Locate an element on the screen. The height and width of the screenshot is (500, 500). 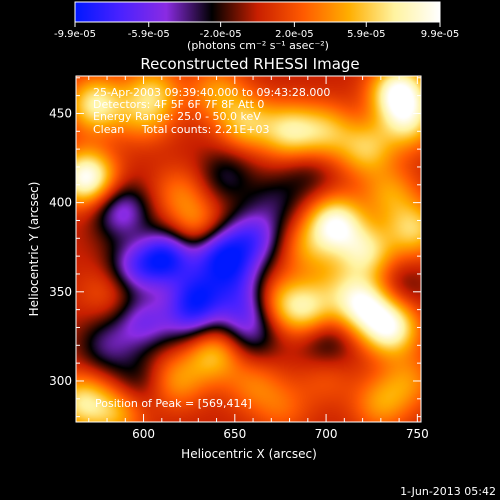
annotation-detectors: Detectors: 4F 5F 6F 7F 8F Att 0 is located at coordinates (178, 104).